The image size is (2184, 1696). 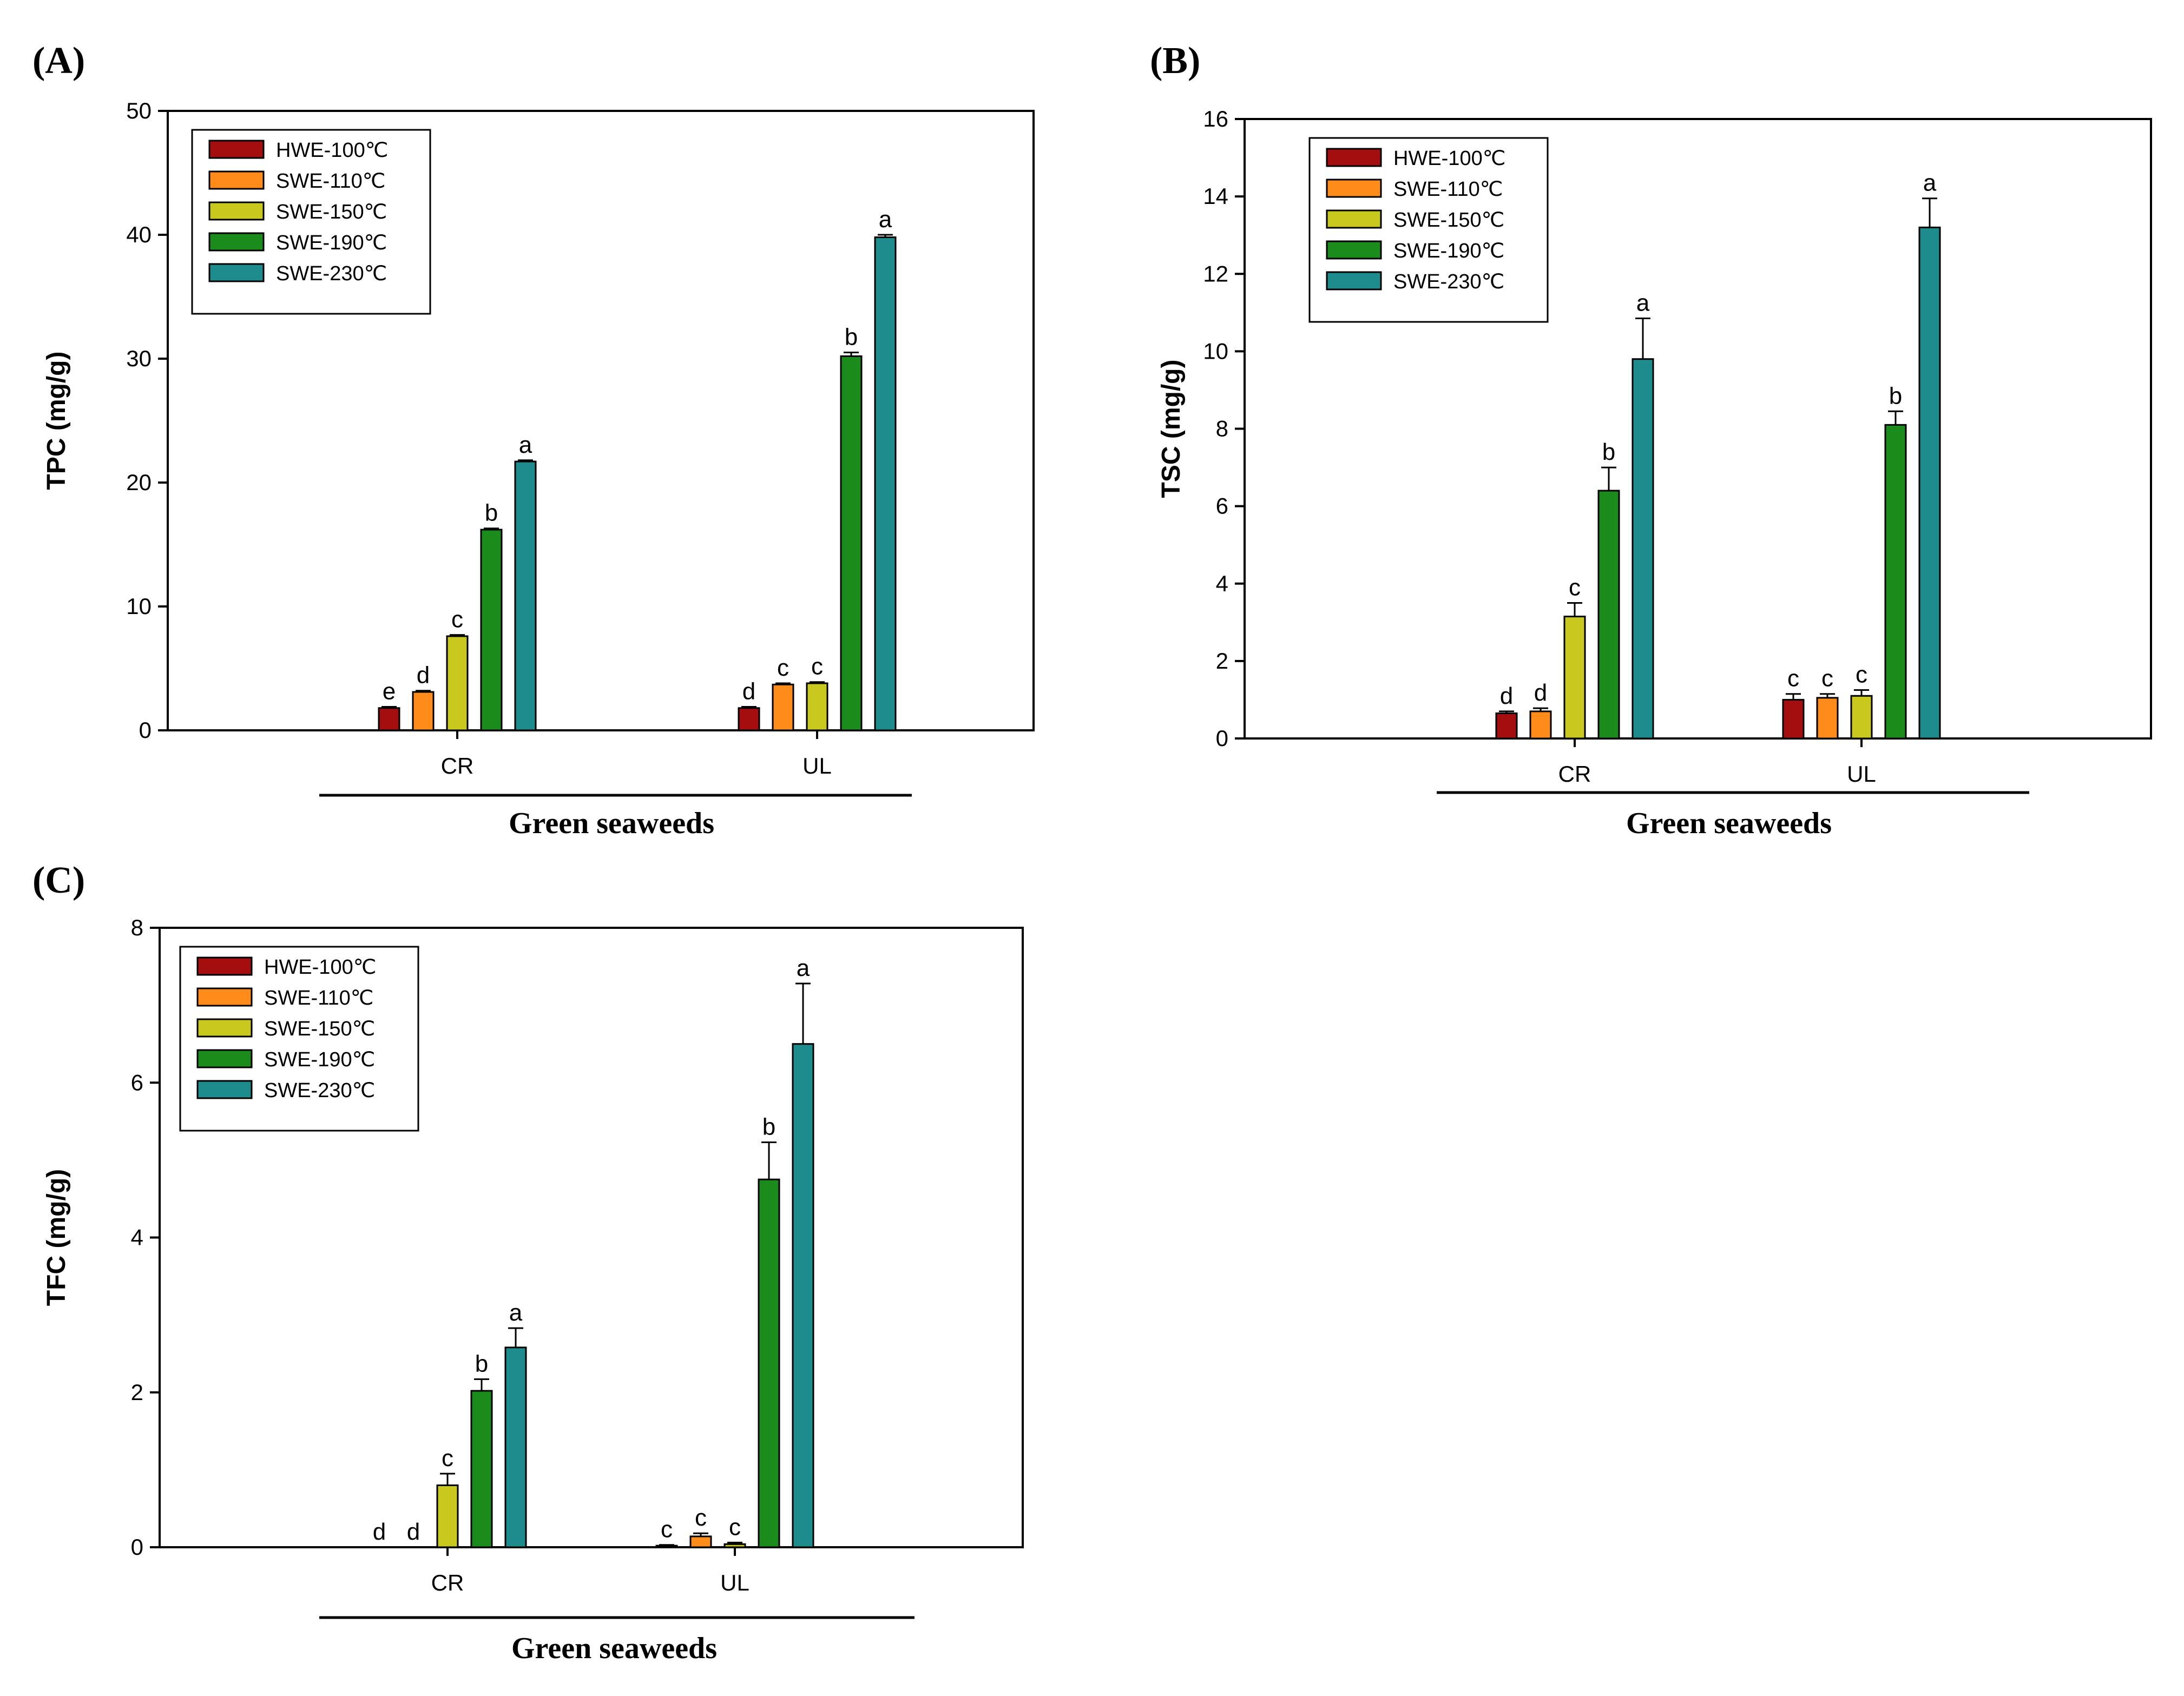 What do you see at coordinates (1222, 583) in the screenshot?
I see `y-tick-label: 4` at bounding box center [1222, 583].